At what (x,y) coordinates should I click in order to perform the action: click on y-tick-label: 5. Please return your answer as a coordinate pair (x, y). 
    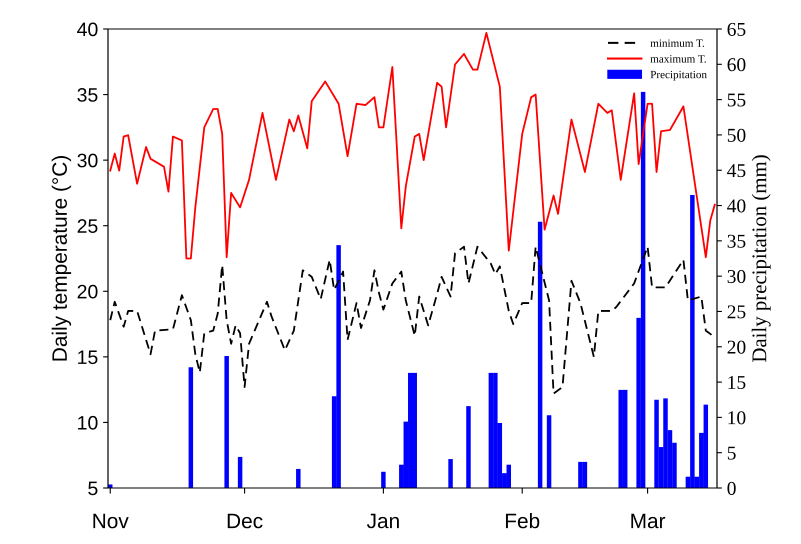
    Looking at the image, I should click on (93, 489).